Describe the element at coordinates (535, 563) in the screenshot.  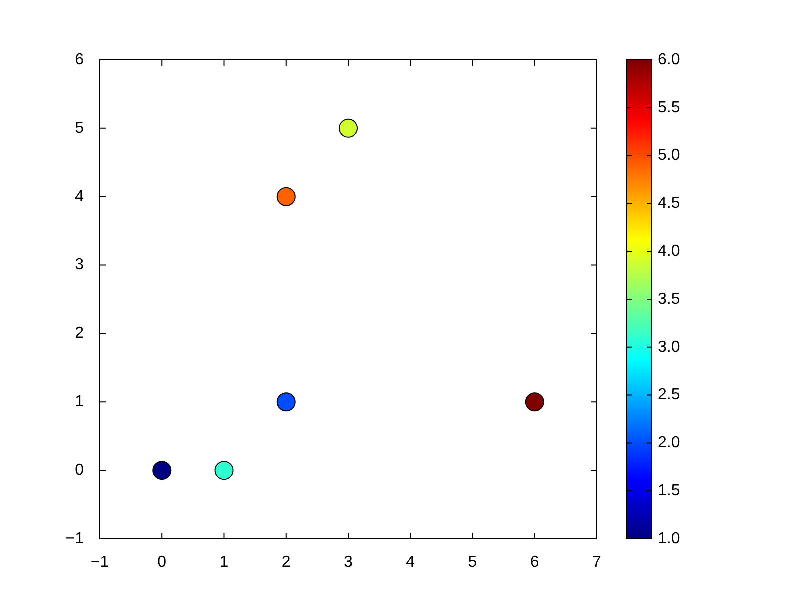
I see `x-tick-label: 6` at that location.